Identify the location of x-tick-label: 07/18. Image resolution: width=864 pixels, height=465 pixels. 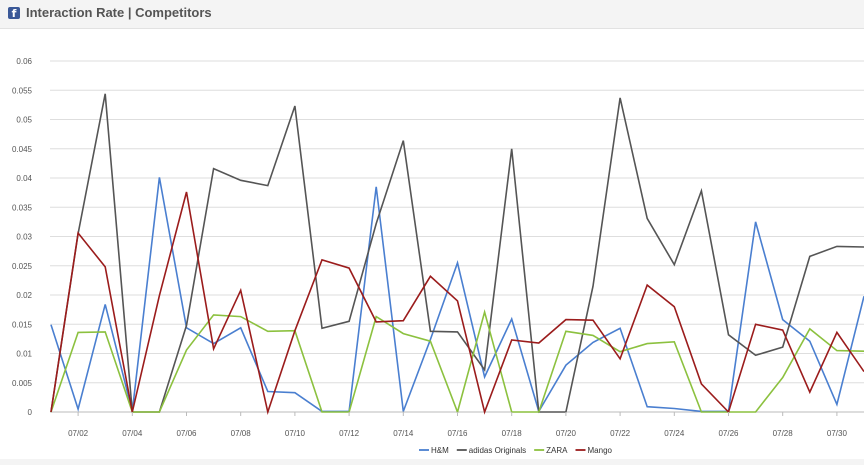
(512, 433).